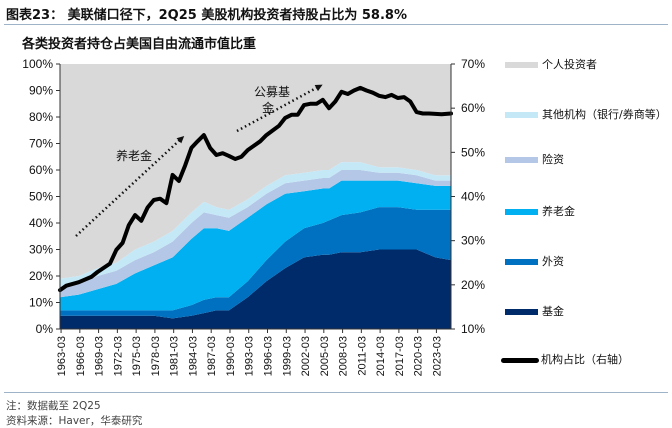 The image size is (672, 428). What do you see at coordinates (553, 261) in the screenshot?
I see `legend-label: 外资` at bounding box center [553, 261].